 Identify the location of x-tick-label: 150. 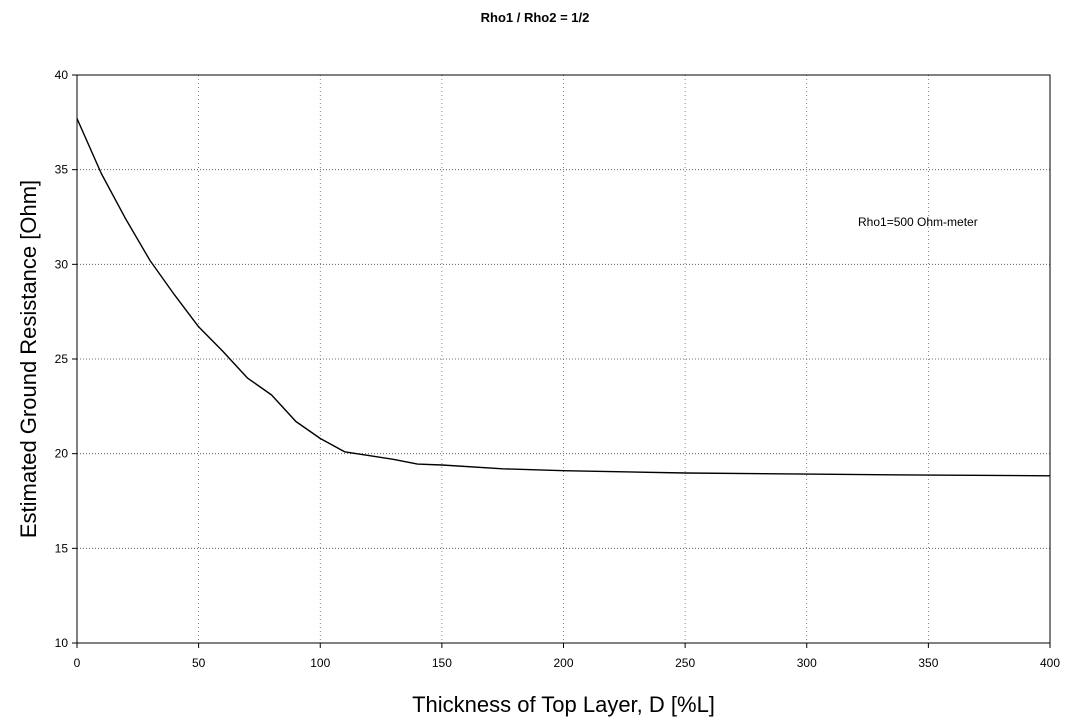
(442, 663).